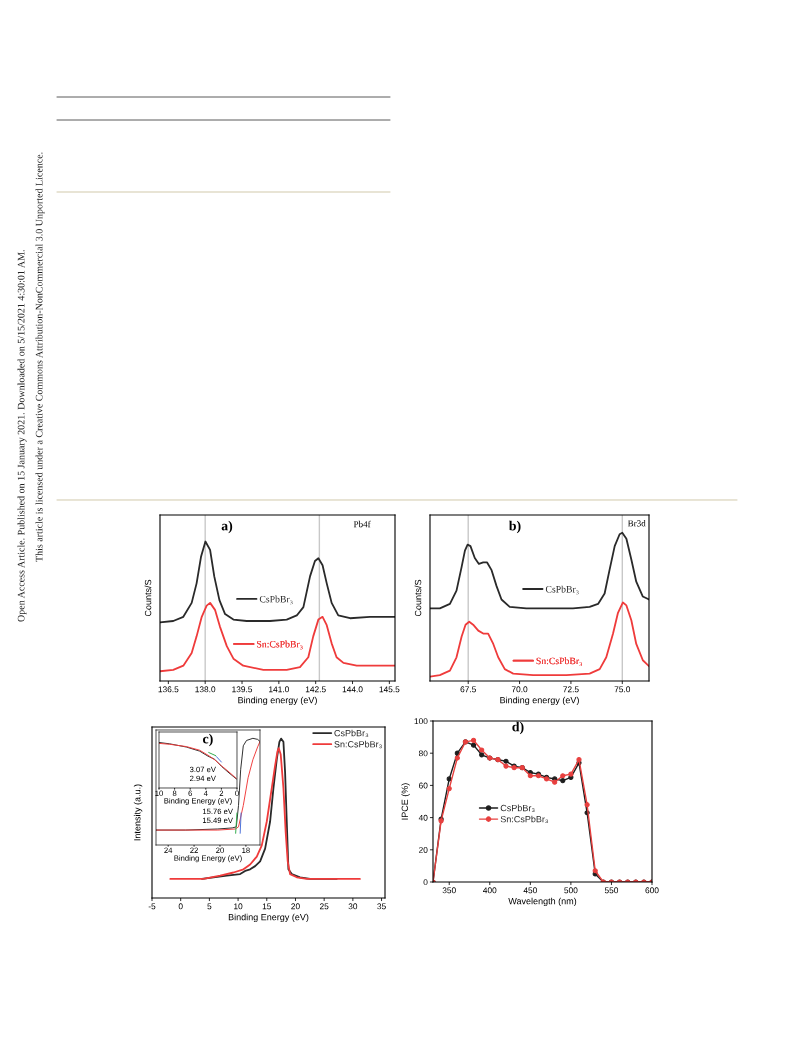 This screenshot has height=1039, width=793. What do you see at coordinates (530, 890) in the screenshot?
I see `x-tick-label: 450` at bounding box center [530, 890].